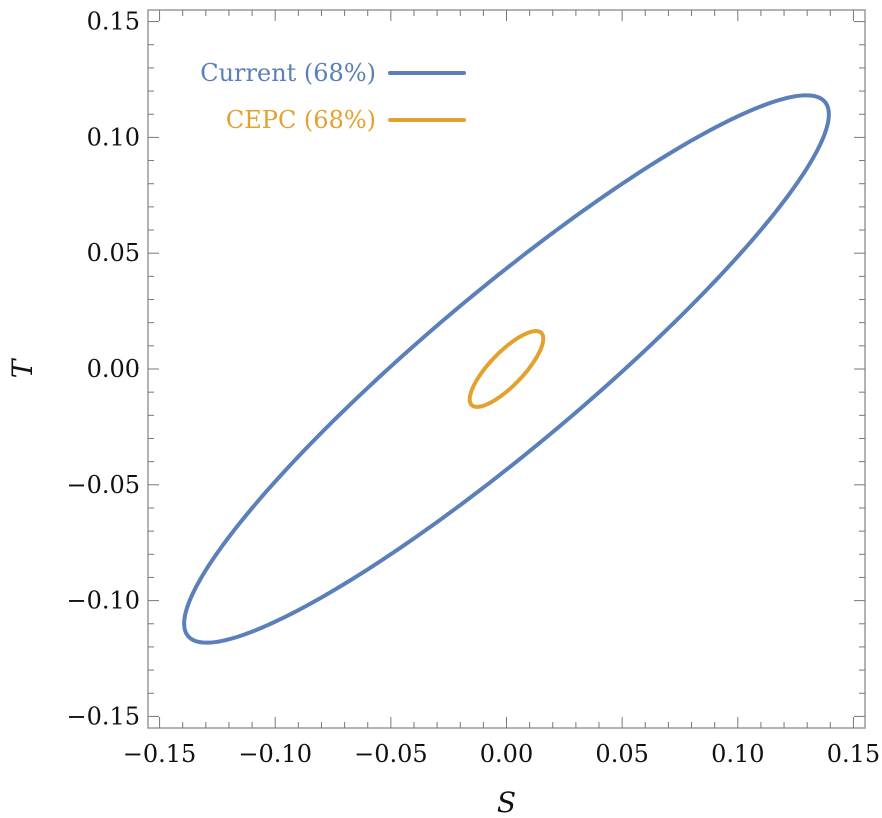  What do you see at coordinates (506, 754) in the screenshot?
I see `x-tick-label: 0.00` at bounding box center [506, 754].